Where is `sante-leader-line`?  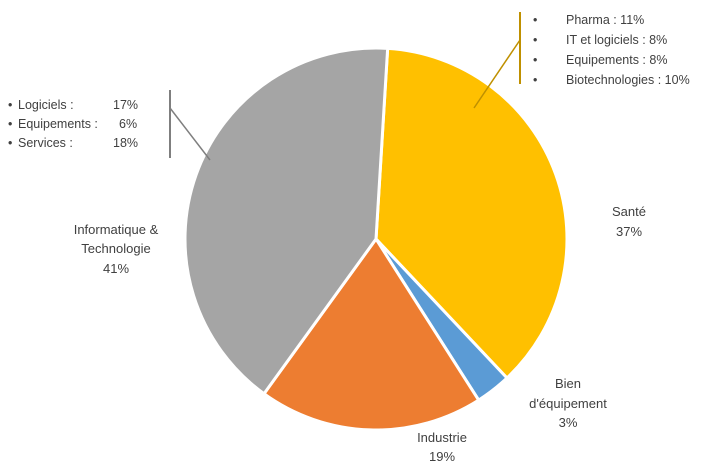
sante-leader-line is located at coordinates (497, 74).